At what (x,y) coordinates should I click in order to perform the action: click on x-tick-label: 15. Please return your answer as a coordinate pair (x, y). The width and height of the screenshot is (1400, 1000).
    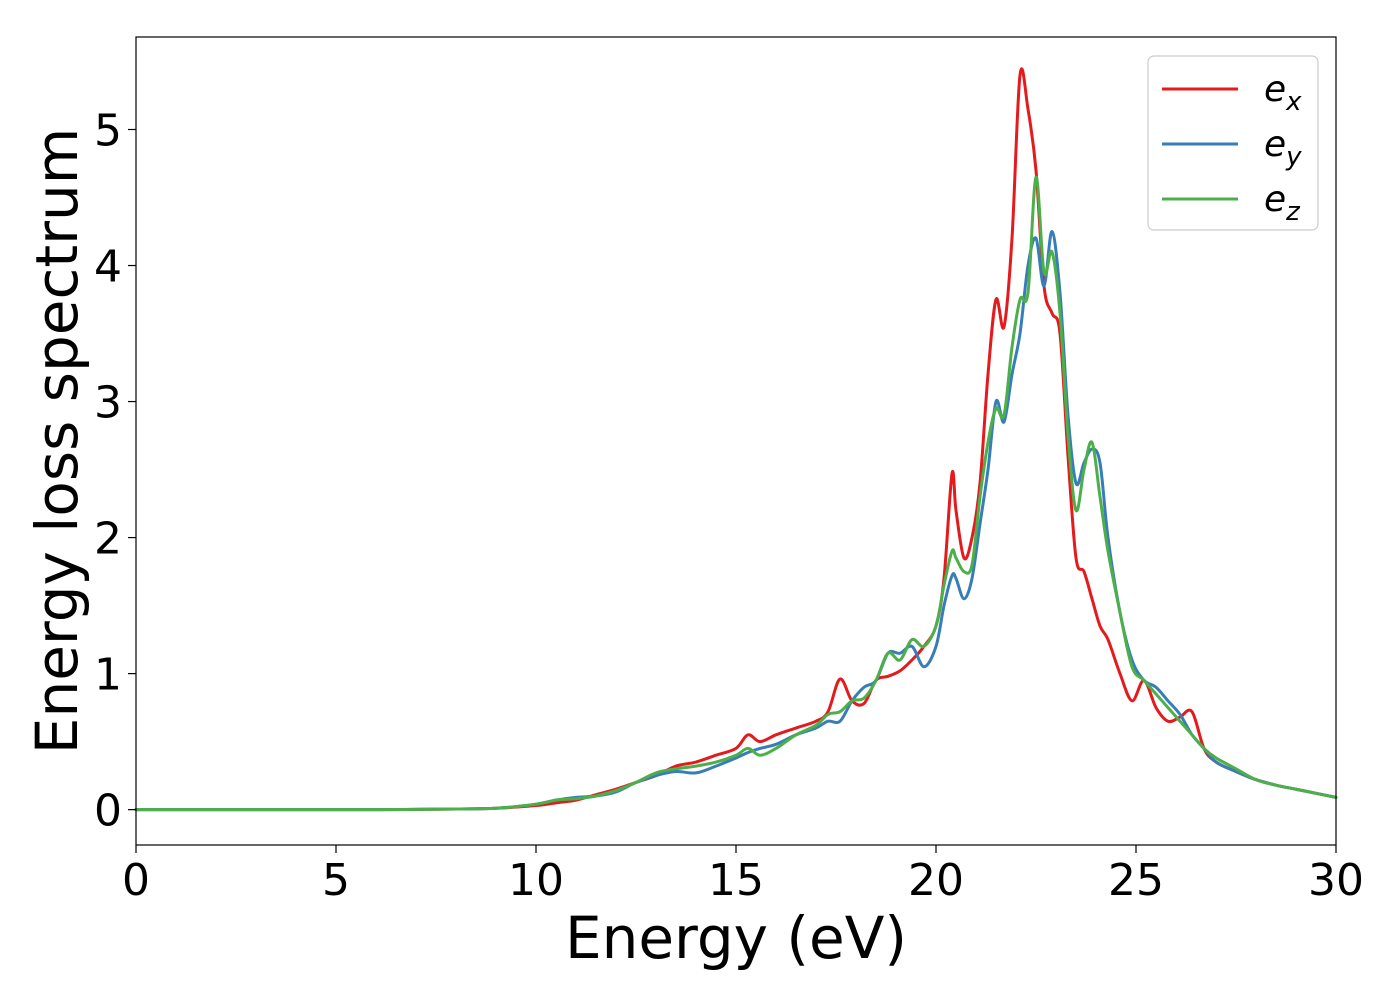
    Looking at the image, I should click on (736, 880).